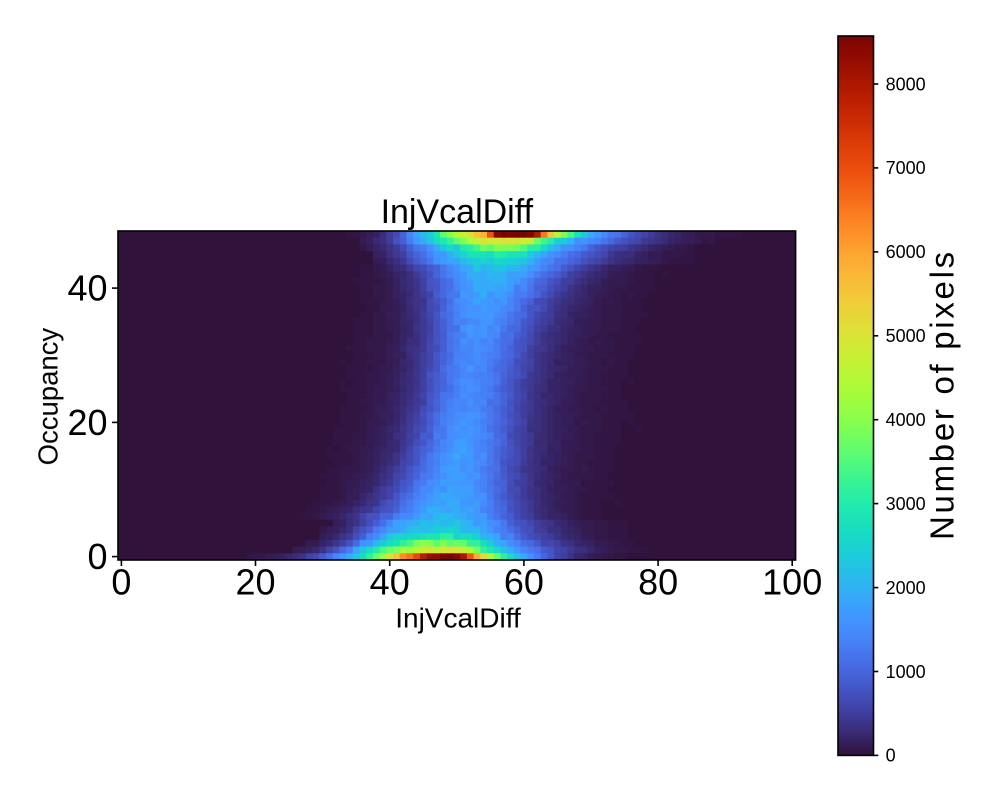  Describe the element at coordinates (524, 582) in the screenshot. I see `svg-text: 60` at that location.